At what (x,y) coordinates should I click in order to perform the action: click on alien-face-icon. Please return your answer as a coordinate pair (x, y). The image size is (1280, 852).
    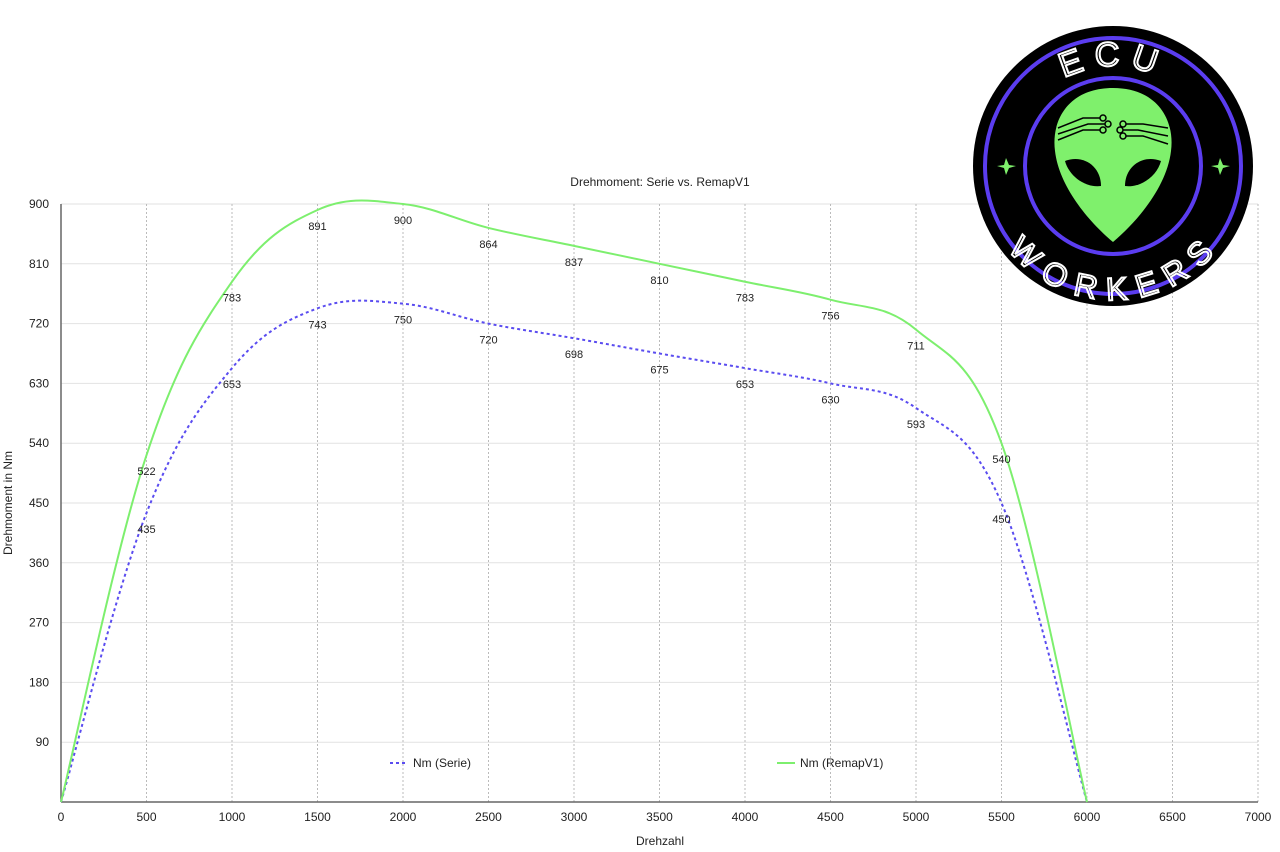
    Looking at the image, I should click on (1113, 165).